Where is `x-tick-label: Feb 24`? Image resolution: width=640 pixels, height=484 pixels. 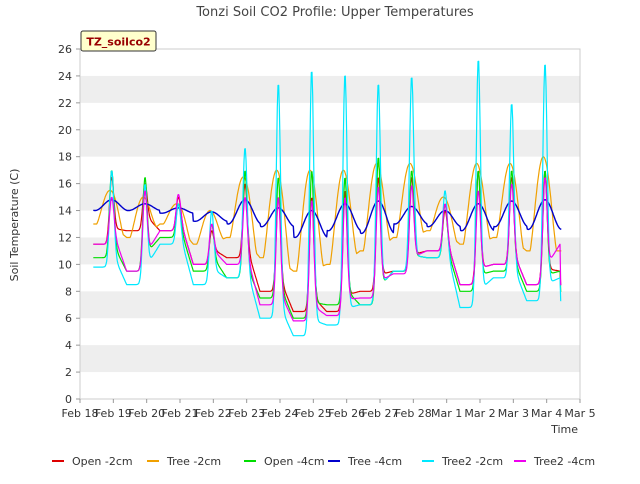 x-tick-label: Feb 24 is located at coordinates (280, 413).